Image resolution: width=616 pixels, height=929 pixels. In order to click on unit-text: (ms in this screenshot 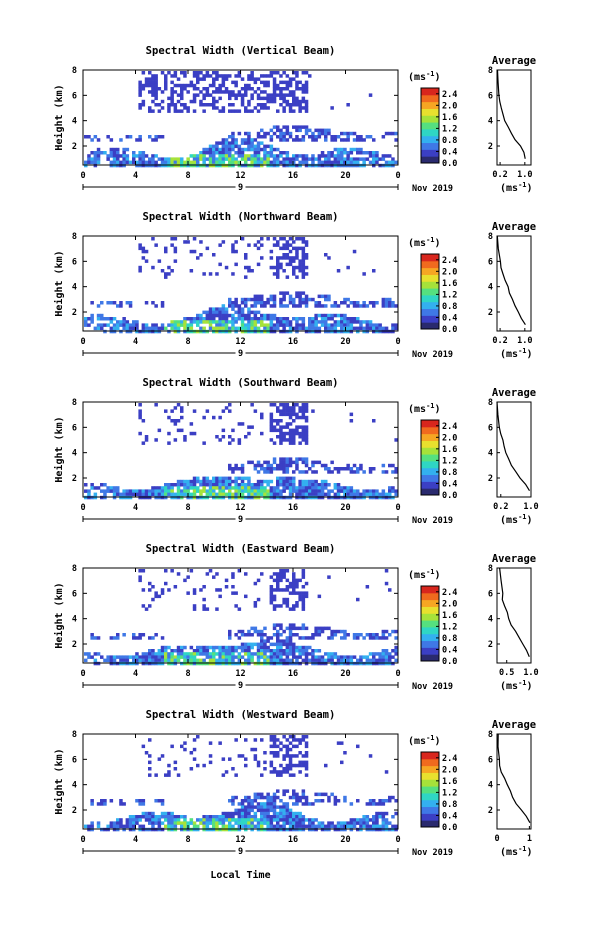, I will do `click(509, 188)`.